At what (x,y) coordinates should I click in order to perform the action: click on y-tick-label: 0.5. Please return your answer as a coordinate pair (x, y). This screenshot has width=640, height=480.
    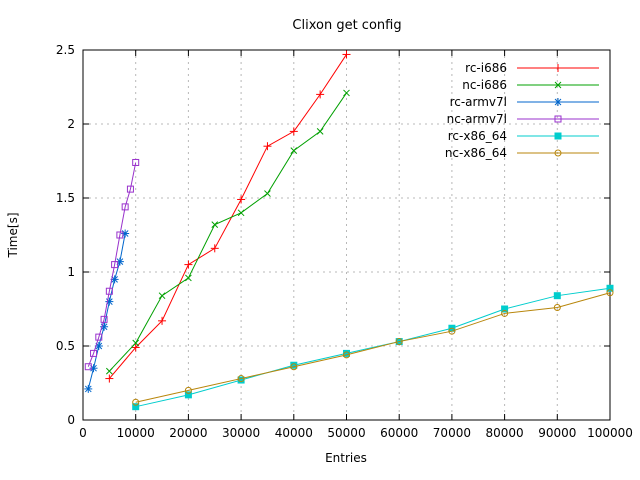
    Looking at the image, I should click on (65, 346).